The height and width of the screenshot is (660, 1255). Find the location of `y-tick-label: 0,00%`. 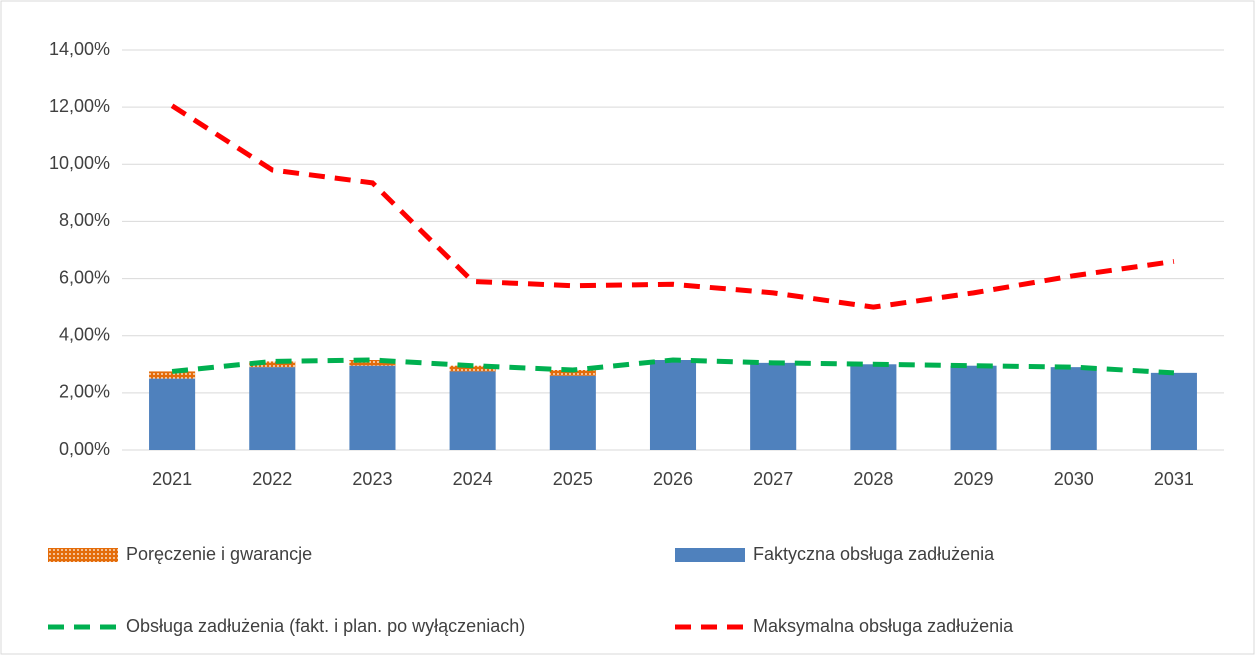

y-tick-label: 0,00% is located at coordinates (84, 449).